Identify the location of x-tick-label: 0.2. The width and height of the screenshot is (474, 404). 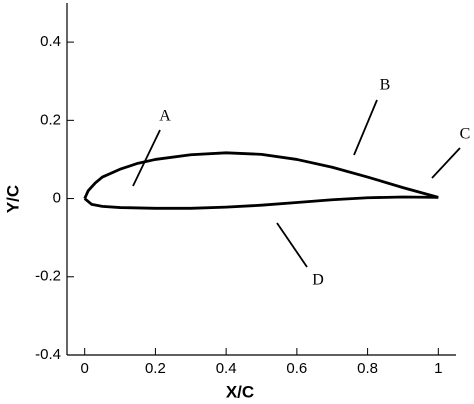
(155, 368).